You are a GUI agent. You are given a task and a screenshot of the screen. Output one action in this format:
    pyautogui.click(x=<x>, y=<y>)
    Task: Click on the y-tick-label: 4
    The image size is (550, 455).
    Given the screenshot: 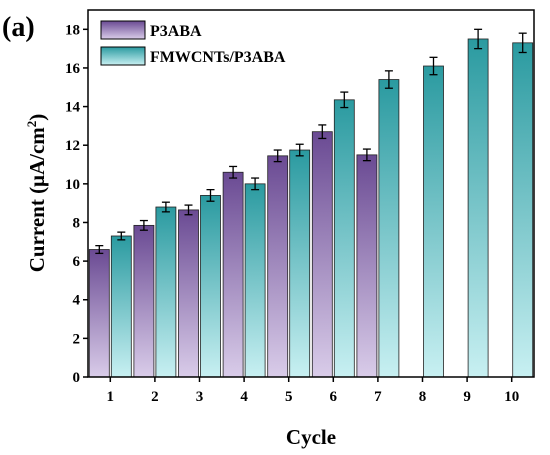 What is the action you would take?
    pyautogui.click(x=77, y=301)
    